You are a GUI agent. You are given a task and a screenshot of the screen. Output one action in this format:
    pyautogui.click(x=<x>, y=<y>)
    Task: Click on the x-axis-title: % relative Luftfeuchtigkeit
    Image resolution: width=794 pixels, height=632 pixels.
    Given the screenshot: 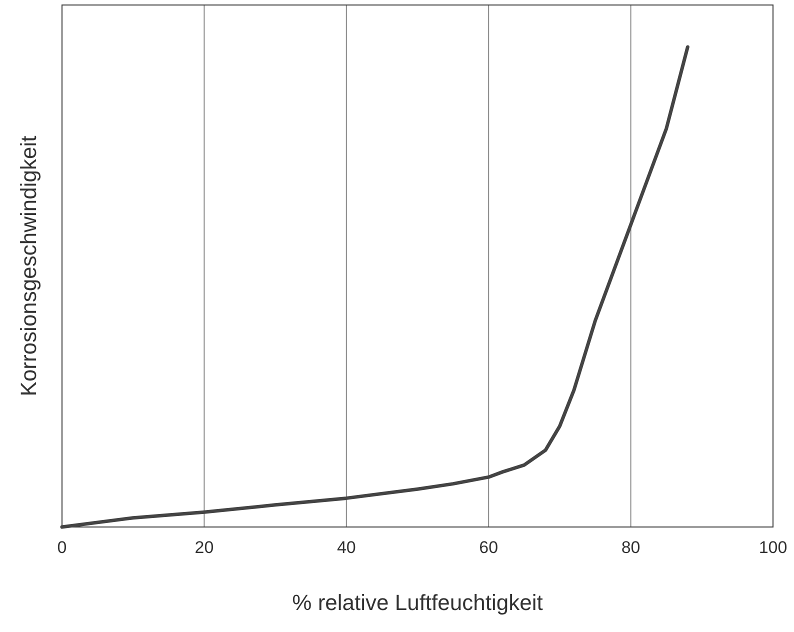 What is the action you would take?
    pyautogui.click(x=417, y=602)
    